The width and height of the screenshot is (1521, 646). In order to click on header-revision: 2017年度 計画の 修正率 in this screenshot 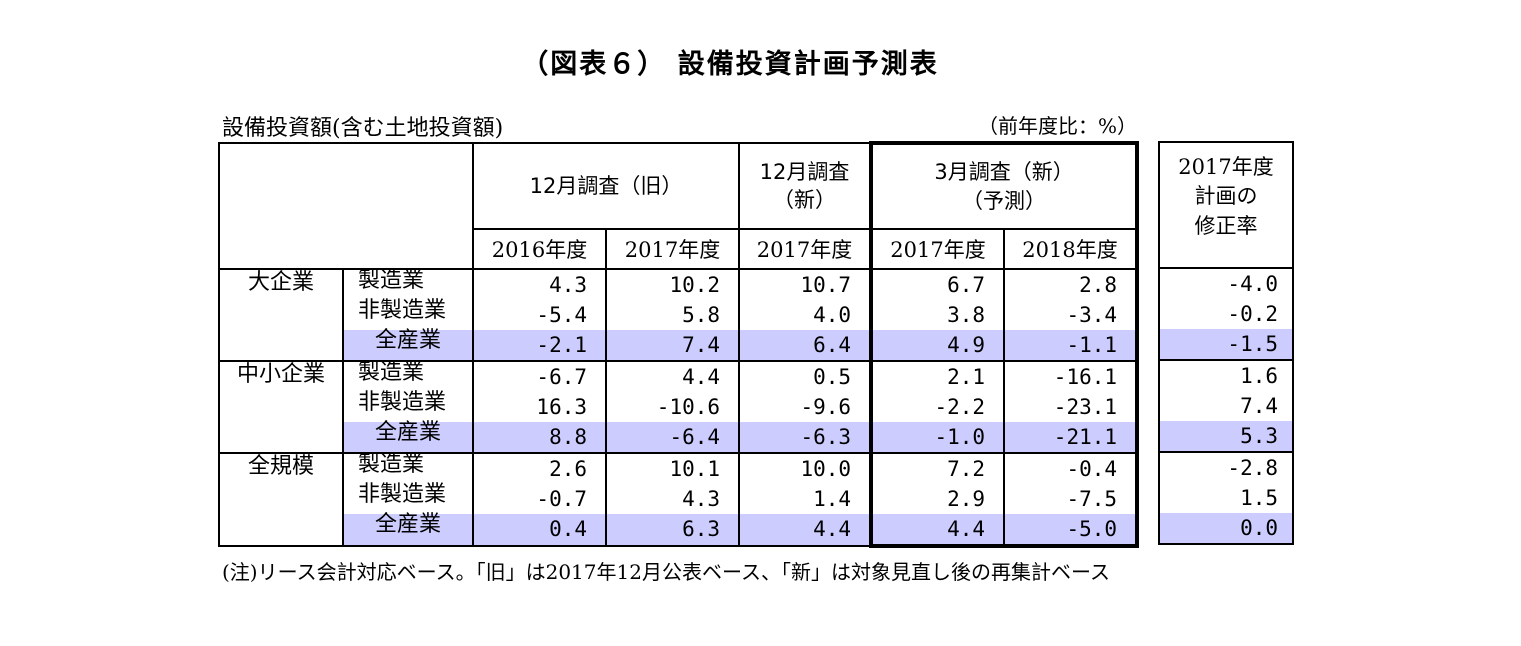, I will do `click(1226, 205)`.